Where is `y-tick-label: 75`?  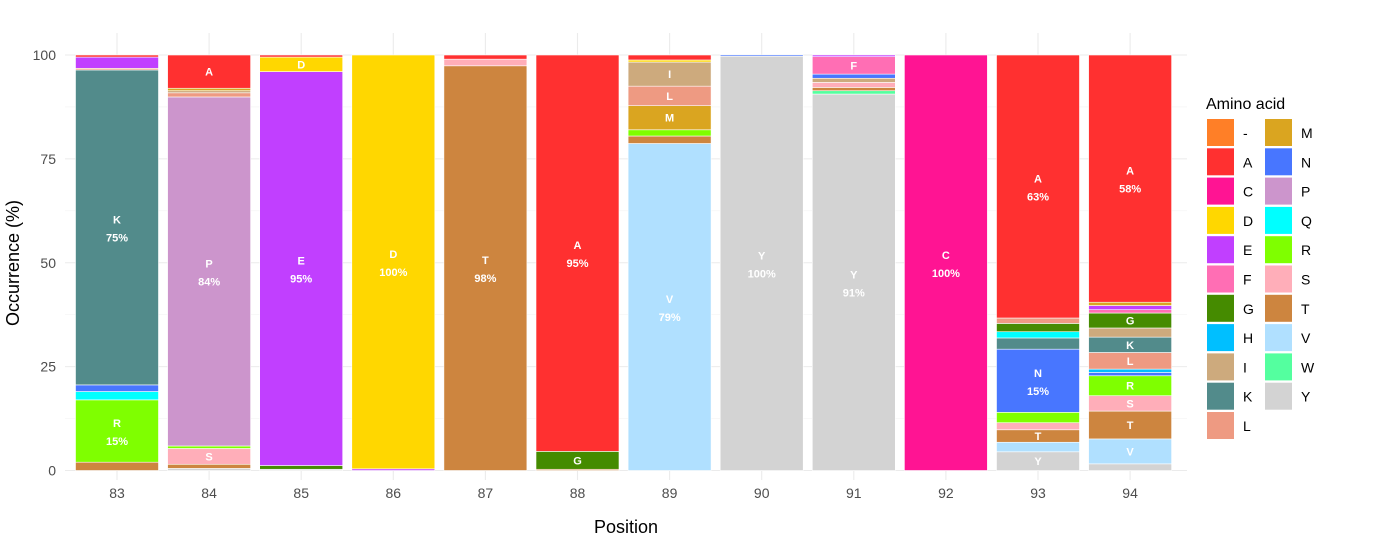 y-tick-label: 75 is located at coordinates (48, 159).